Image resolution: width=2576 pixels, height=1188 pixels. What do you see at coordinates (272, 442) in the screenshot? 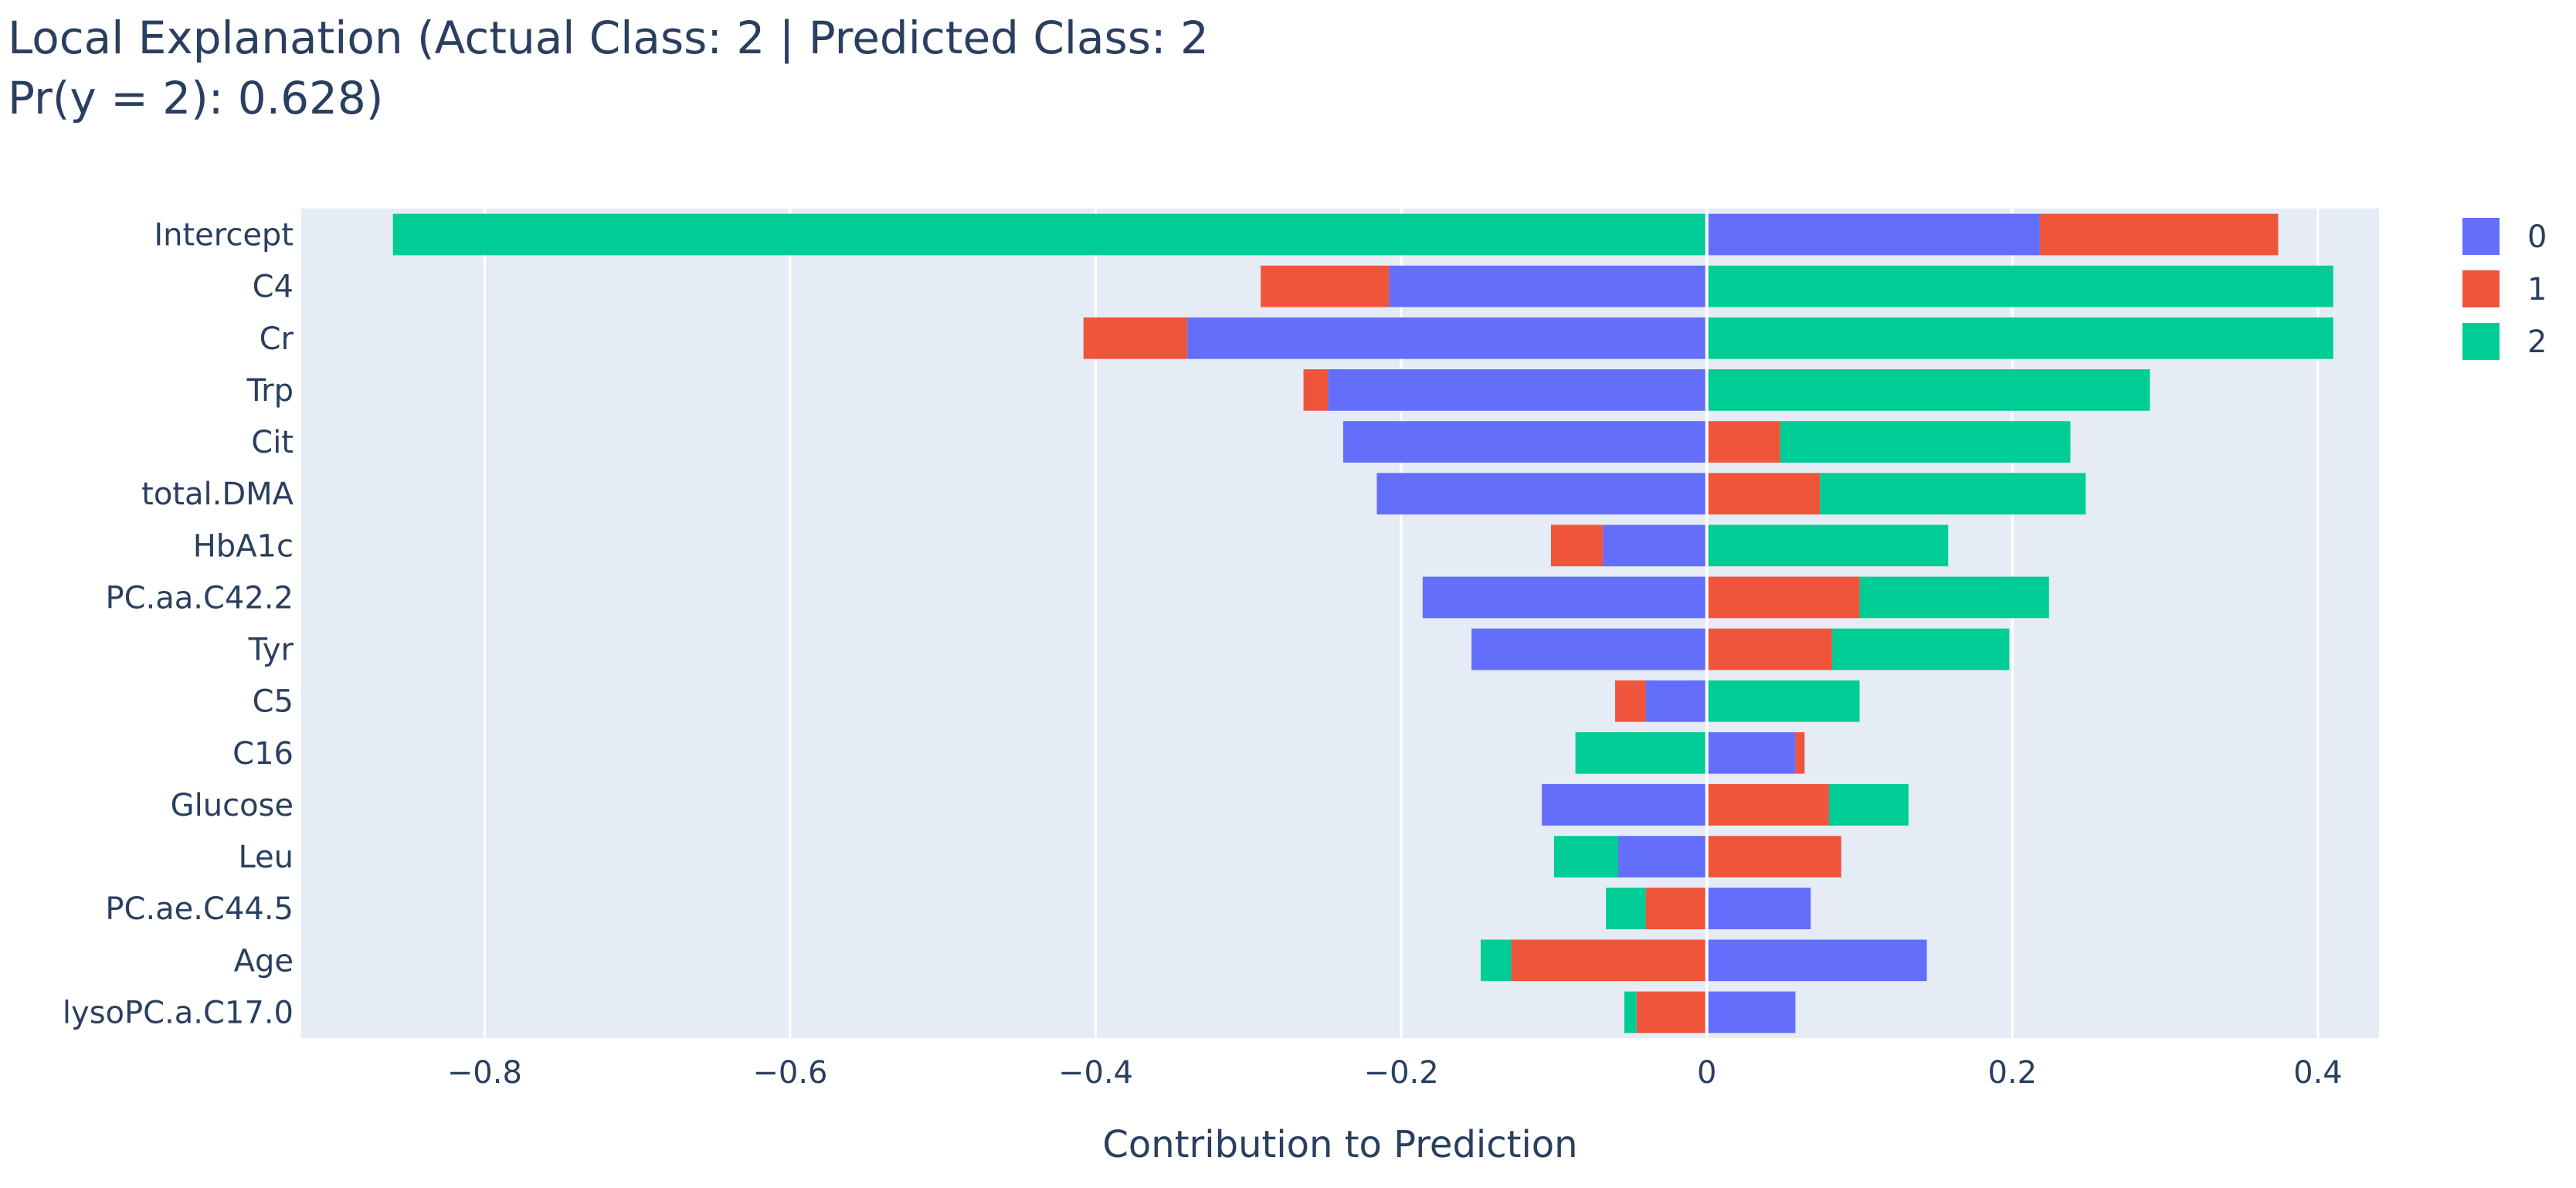
I see `y-tick-label: Cit` at bounding box center [272, 442].